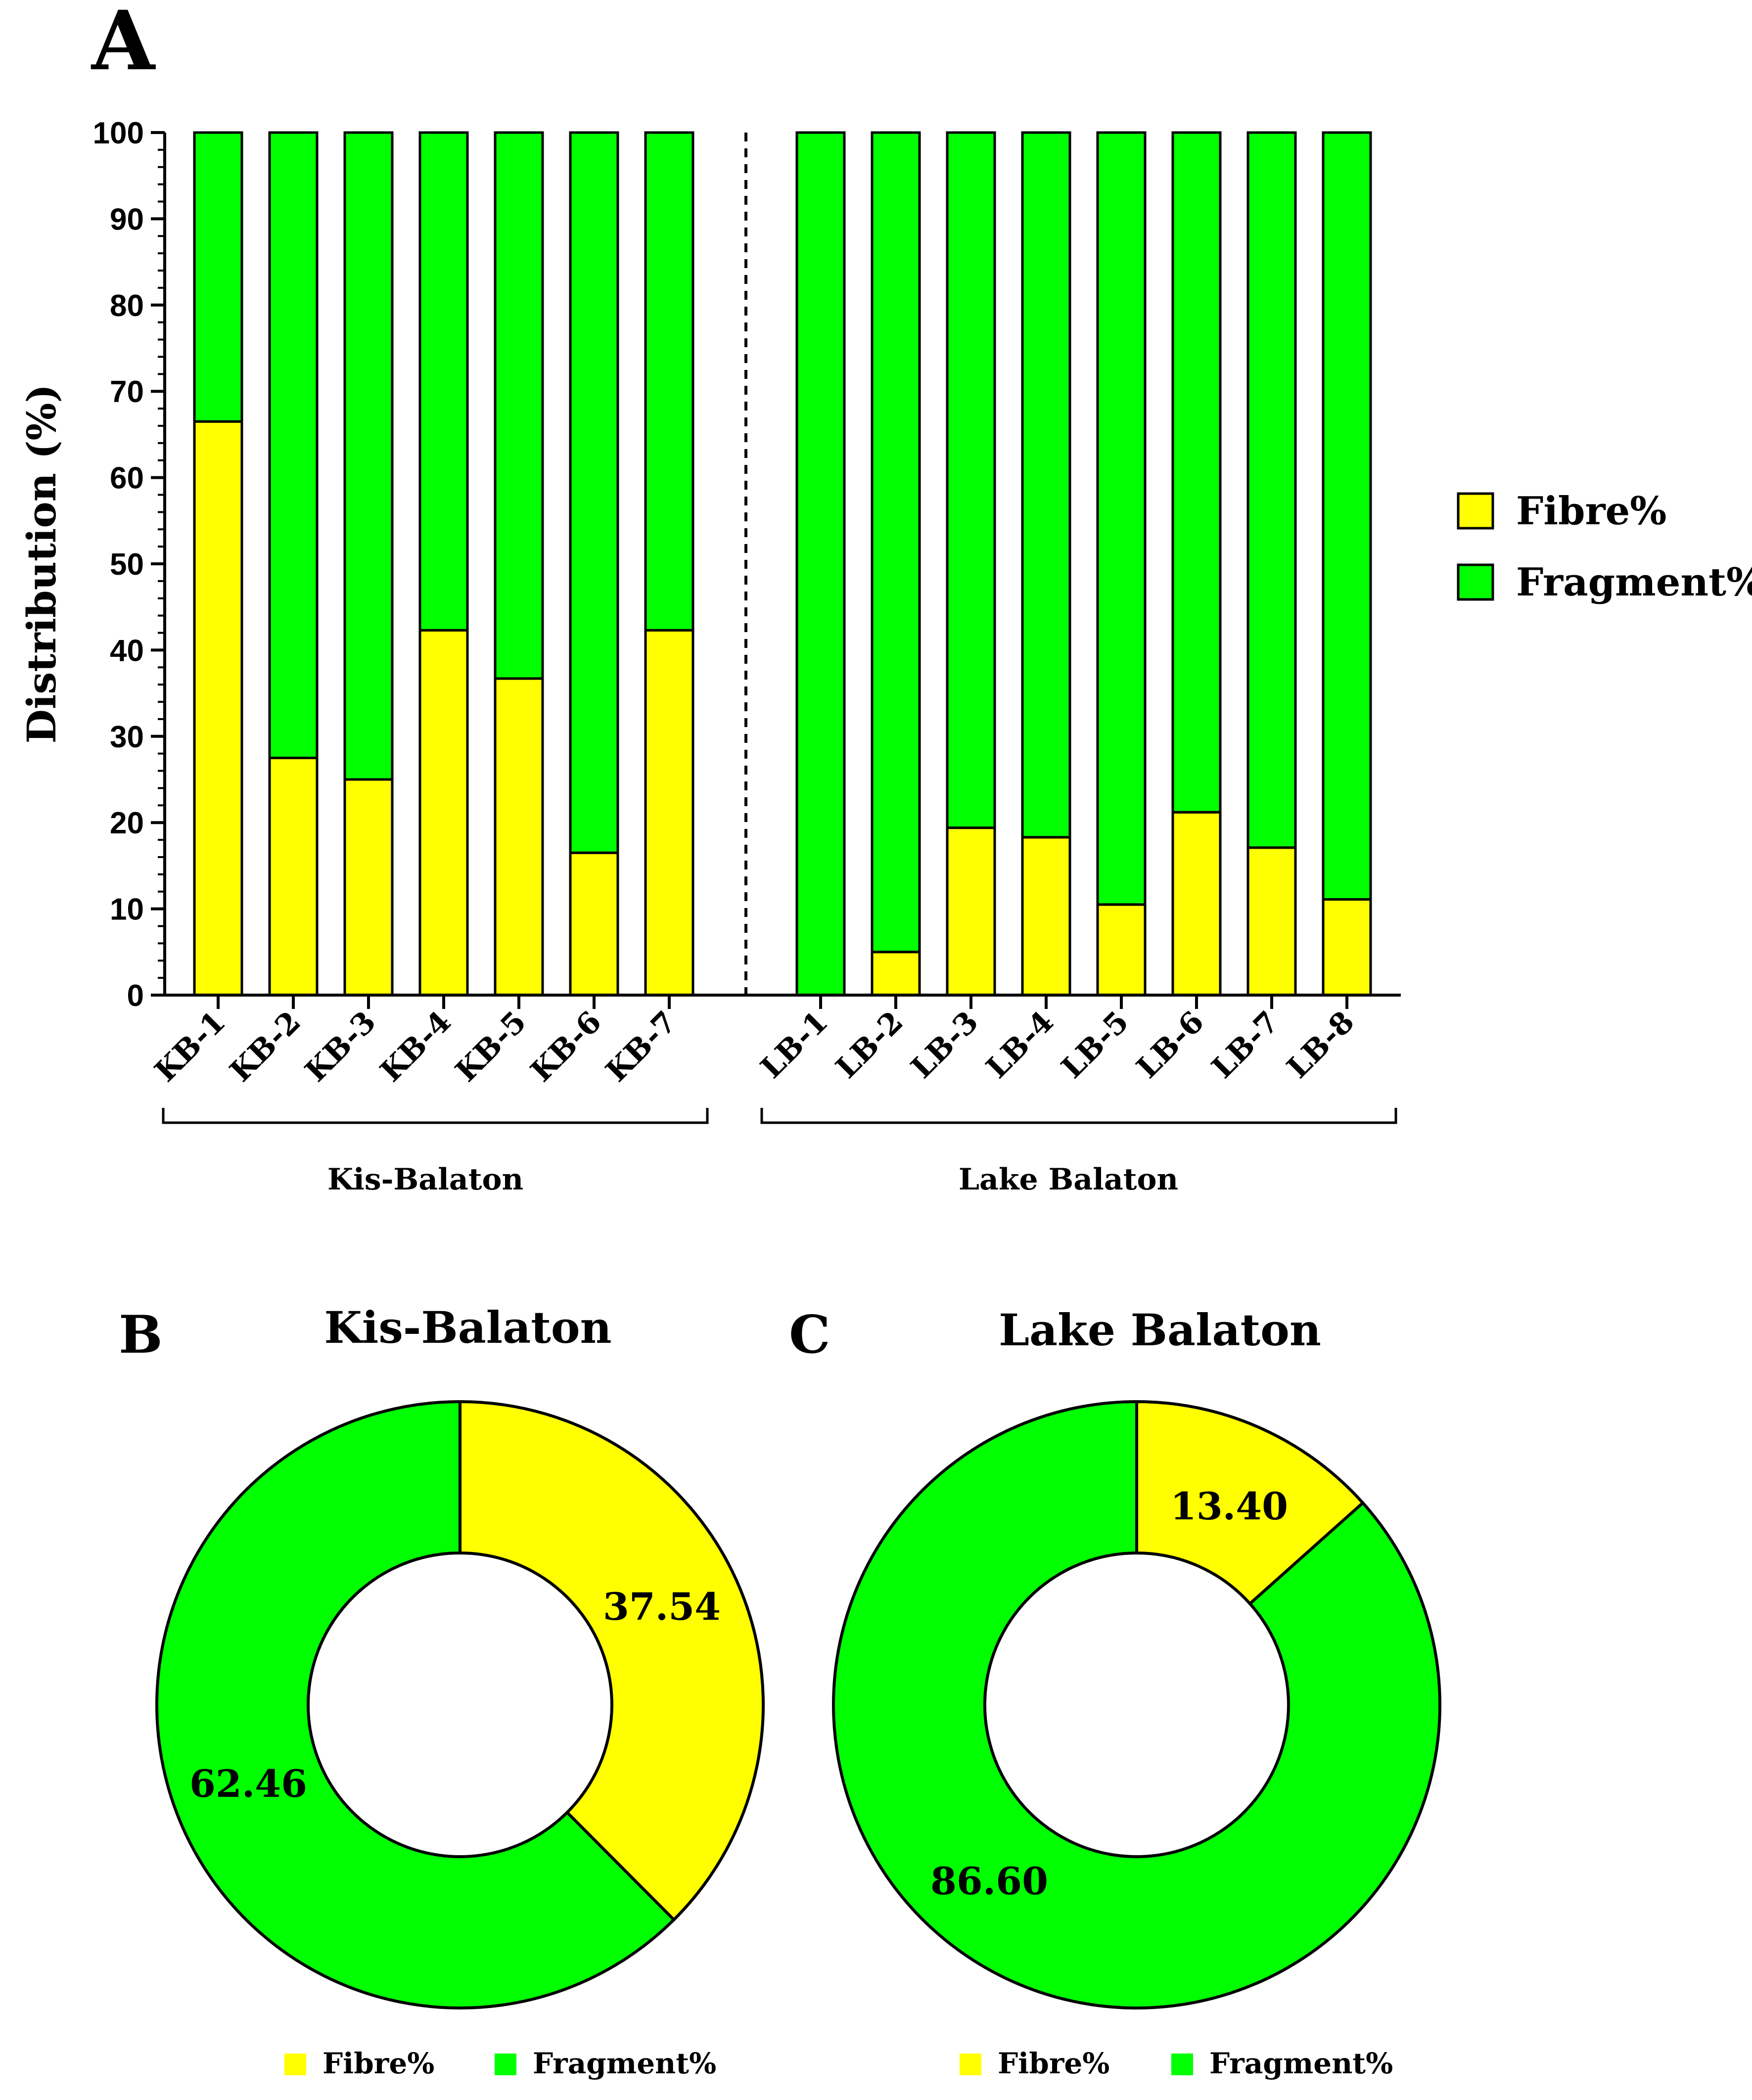  Describe the element at coordinates (136, 996) in the screenshot. I see `y-tick-label: 0` at that location.